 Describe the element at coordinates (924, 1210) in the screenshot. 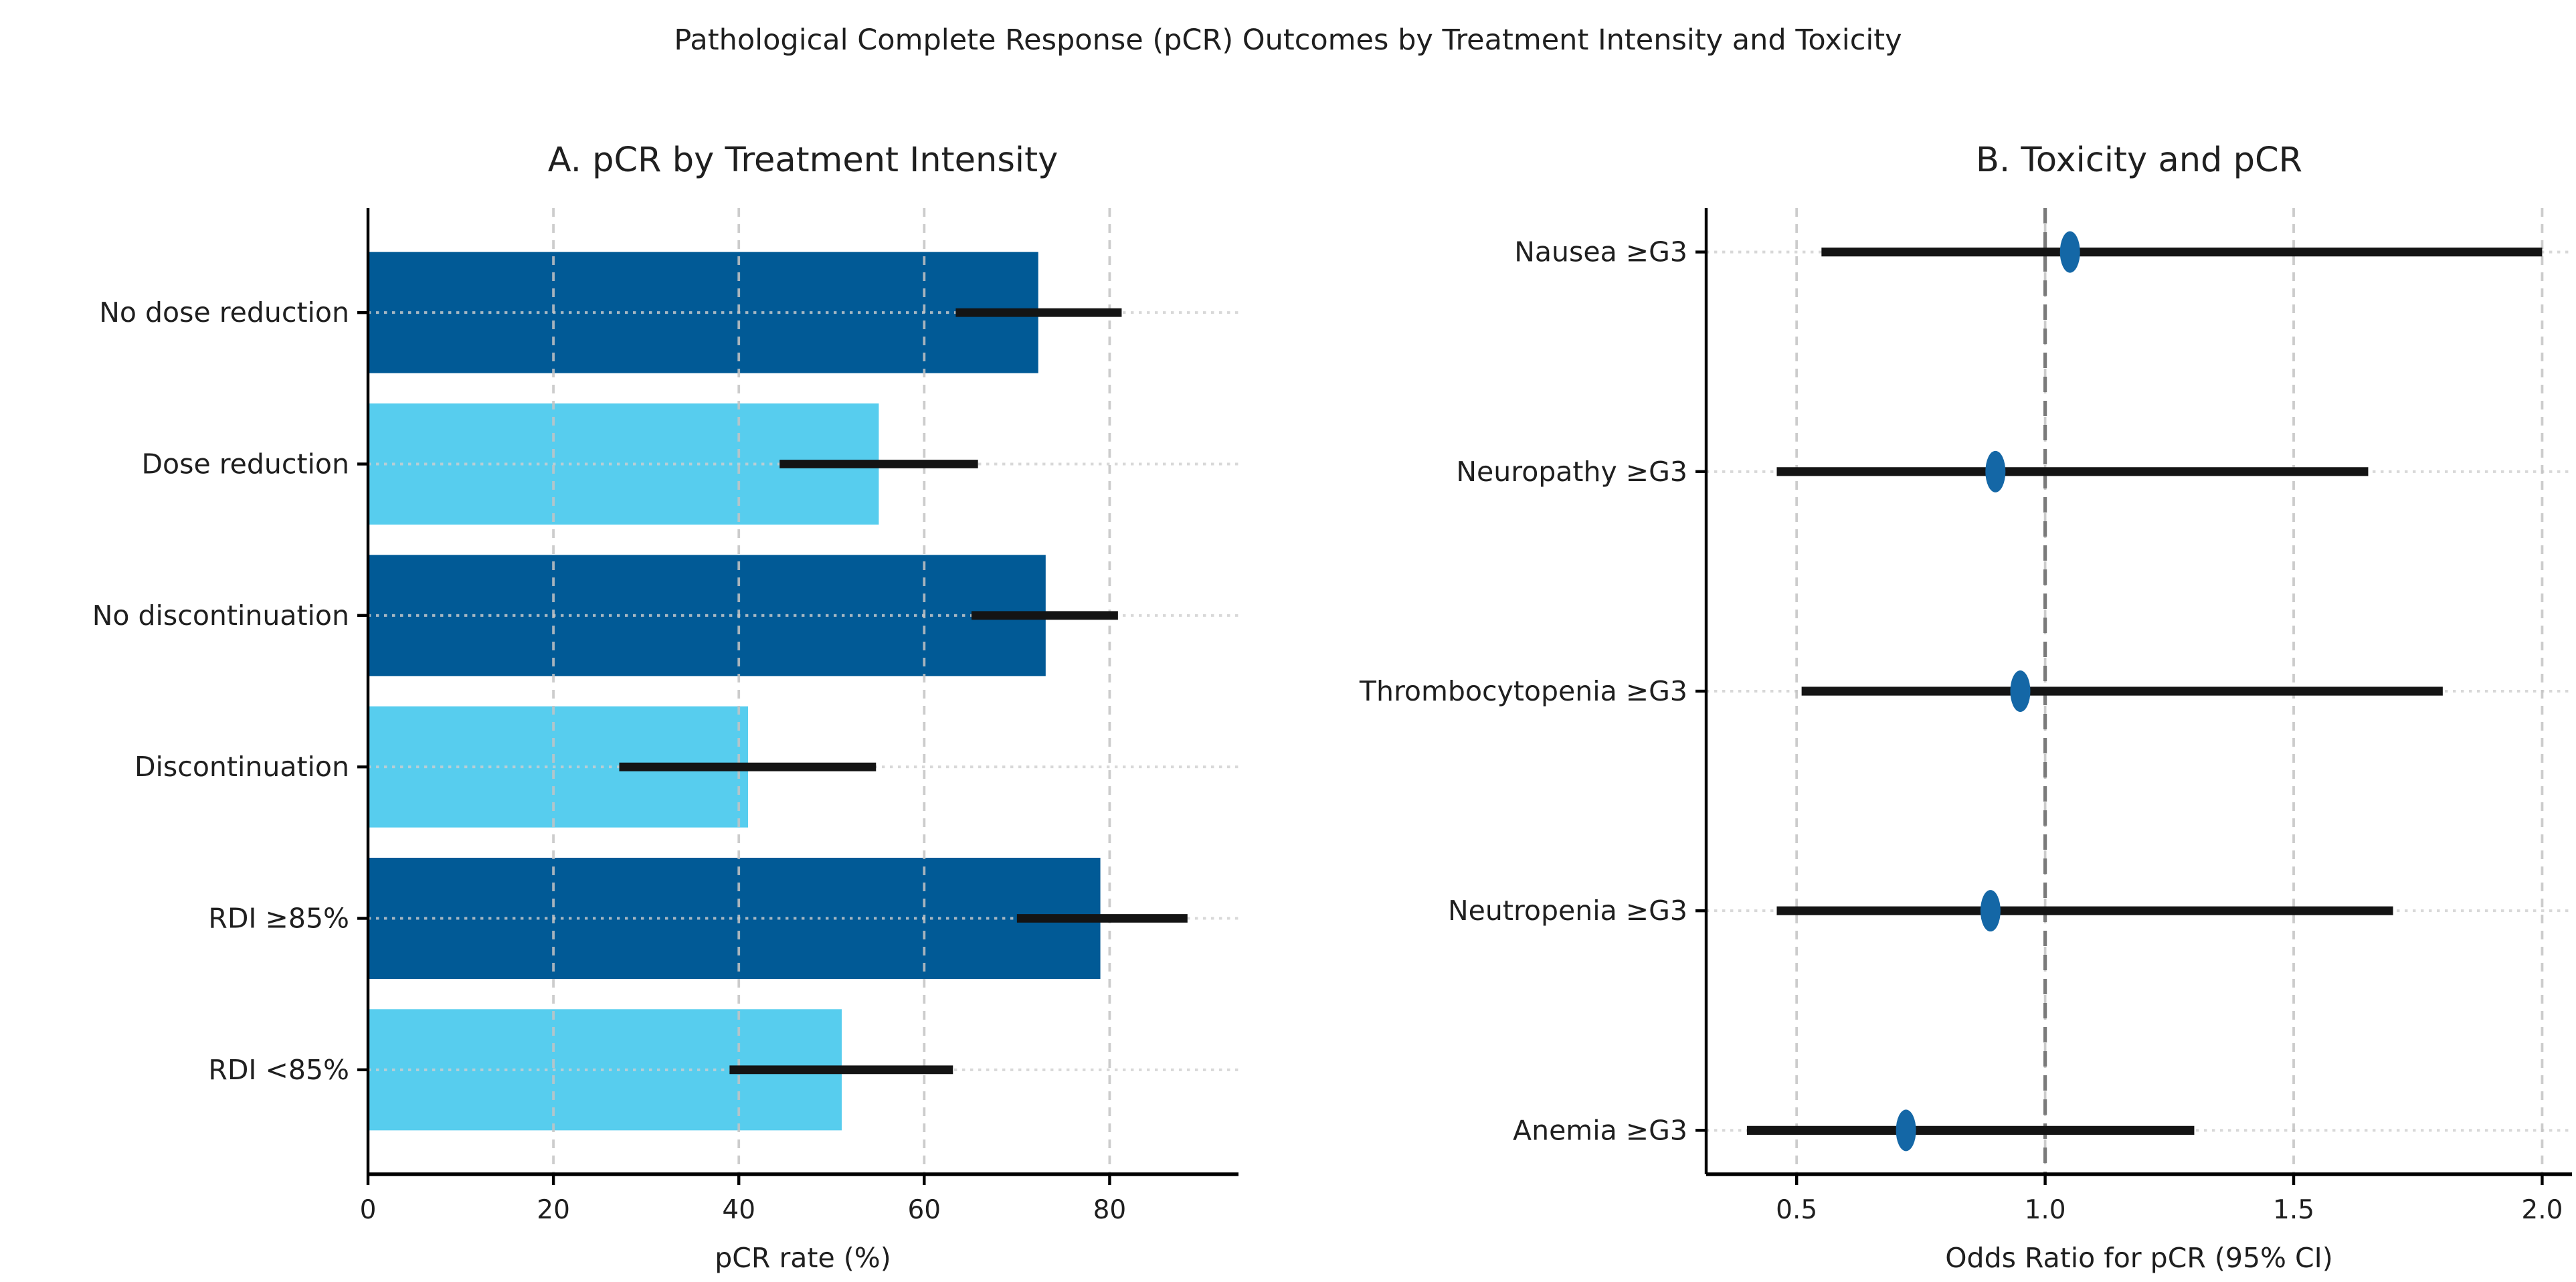

I see `x-tick-label-60: 60` at that location.